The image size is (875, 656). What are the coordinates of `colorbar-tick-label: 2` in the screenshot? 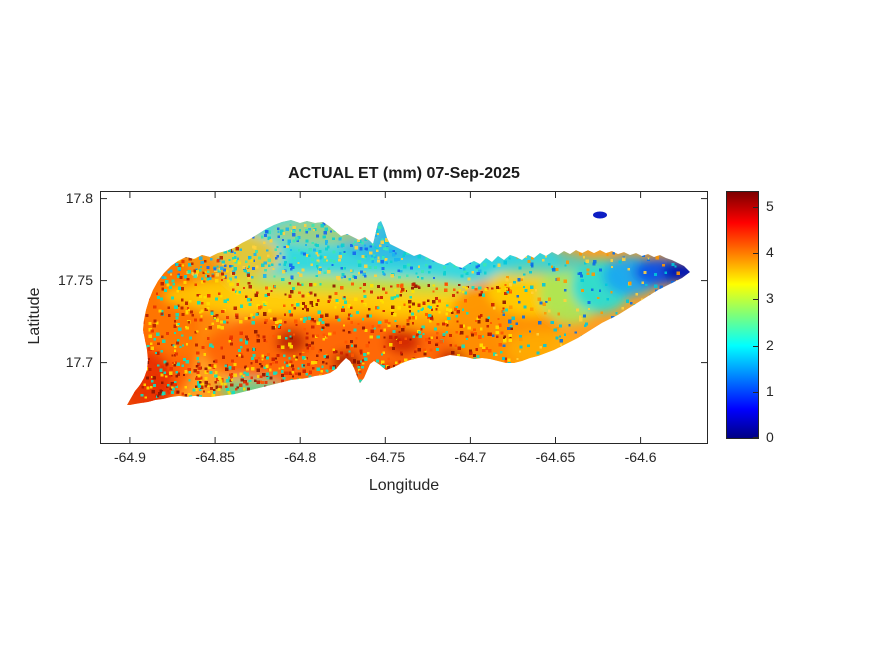 It's located at (770, 344).